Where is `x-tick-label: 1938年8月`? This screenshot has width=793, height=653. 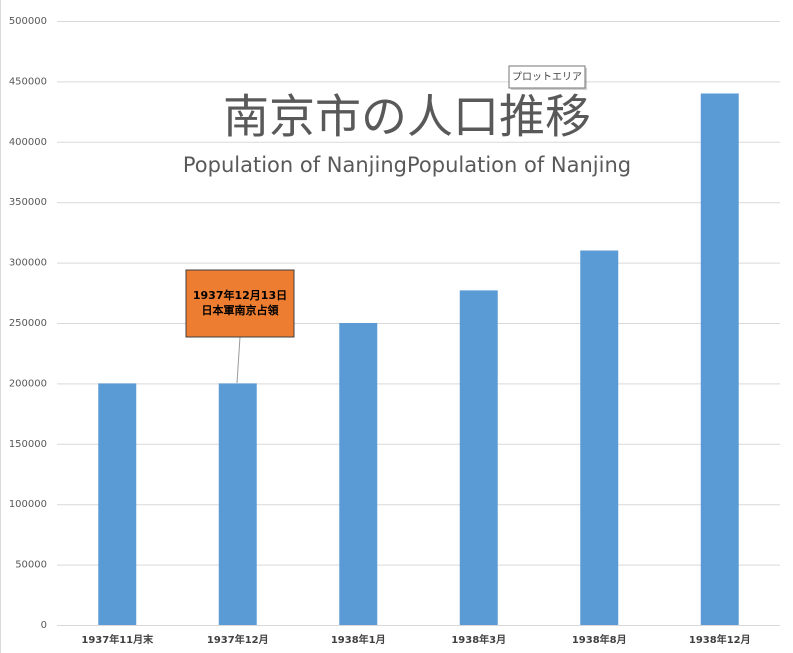 x-tick-label: 1938年8月 is located at coordinates (599, 639).